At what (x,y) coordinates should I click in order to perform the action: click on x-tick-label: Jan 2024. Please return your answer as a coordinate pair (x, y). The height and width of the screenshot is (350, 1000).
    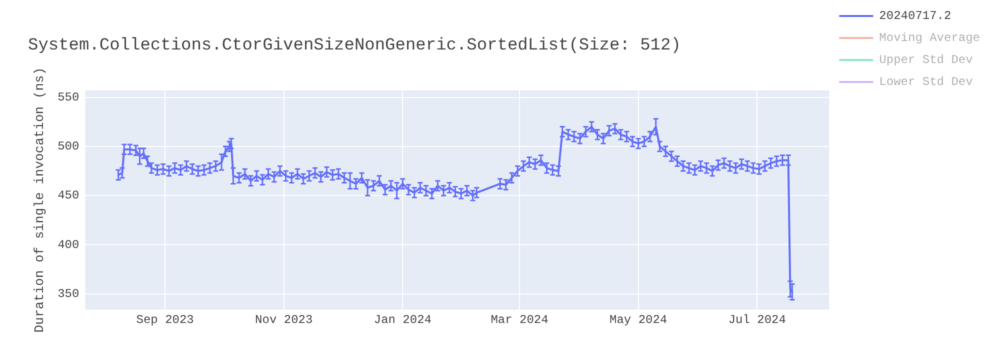
    Looking at the image, I should click on (403, 319).